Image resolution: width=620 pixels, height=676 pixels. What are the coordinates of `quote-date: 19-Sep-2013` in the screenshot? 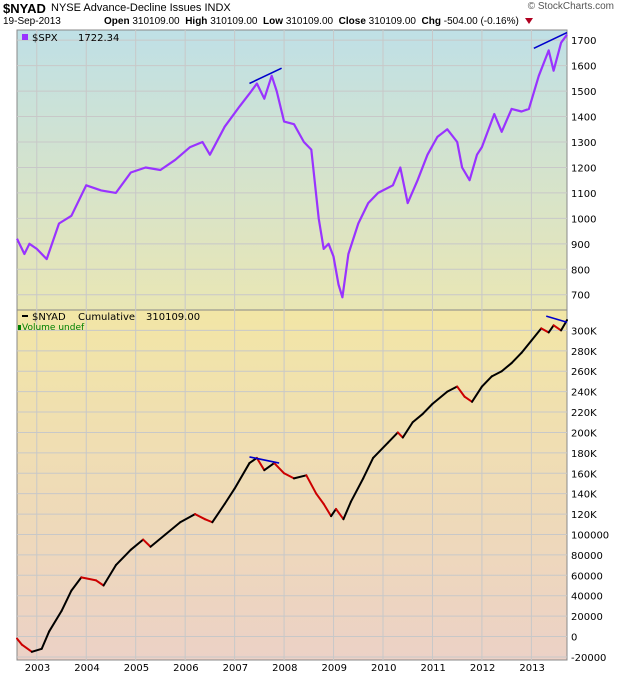 It's located at (32, 21).